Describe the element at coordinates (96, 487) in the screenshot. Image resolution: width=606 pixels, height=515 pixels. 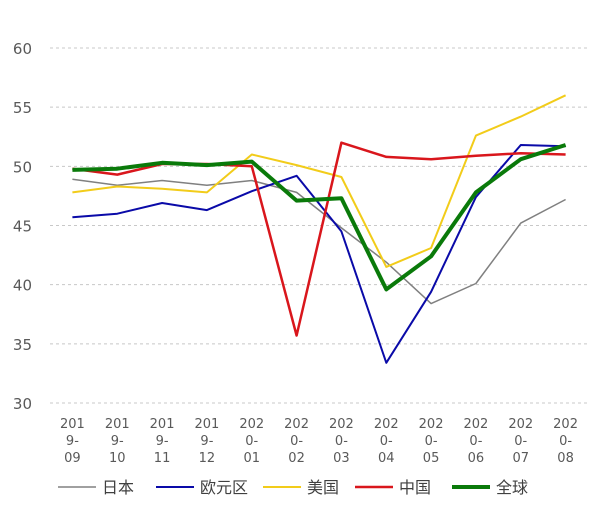
I see `legend-item: 日本` at that location.